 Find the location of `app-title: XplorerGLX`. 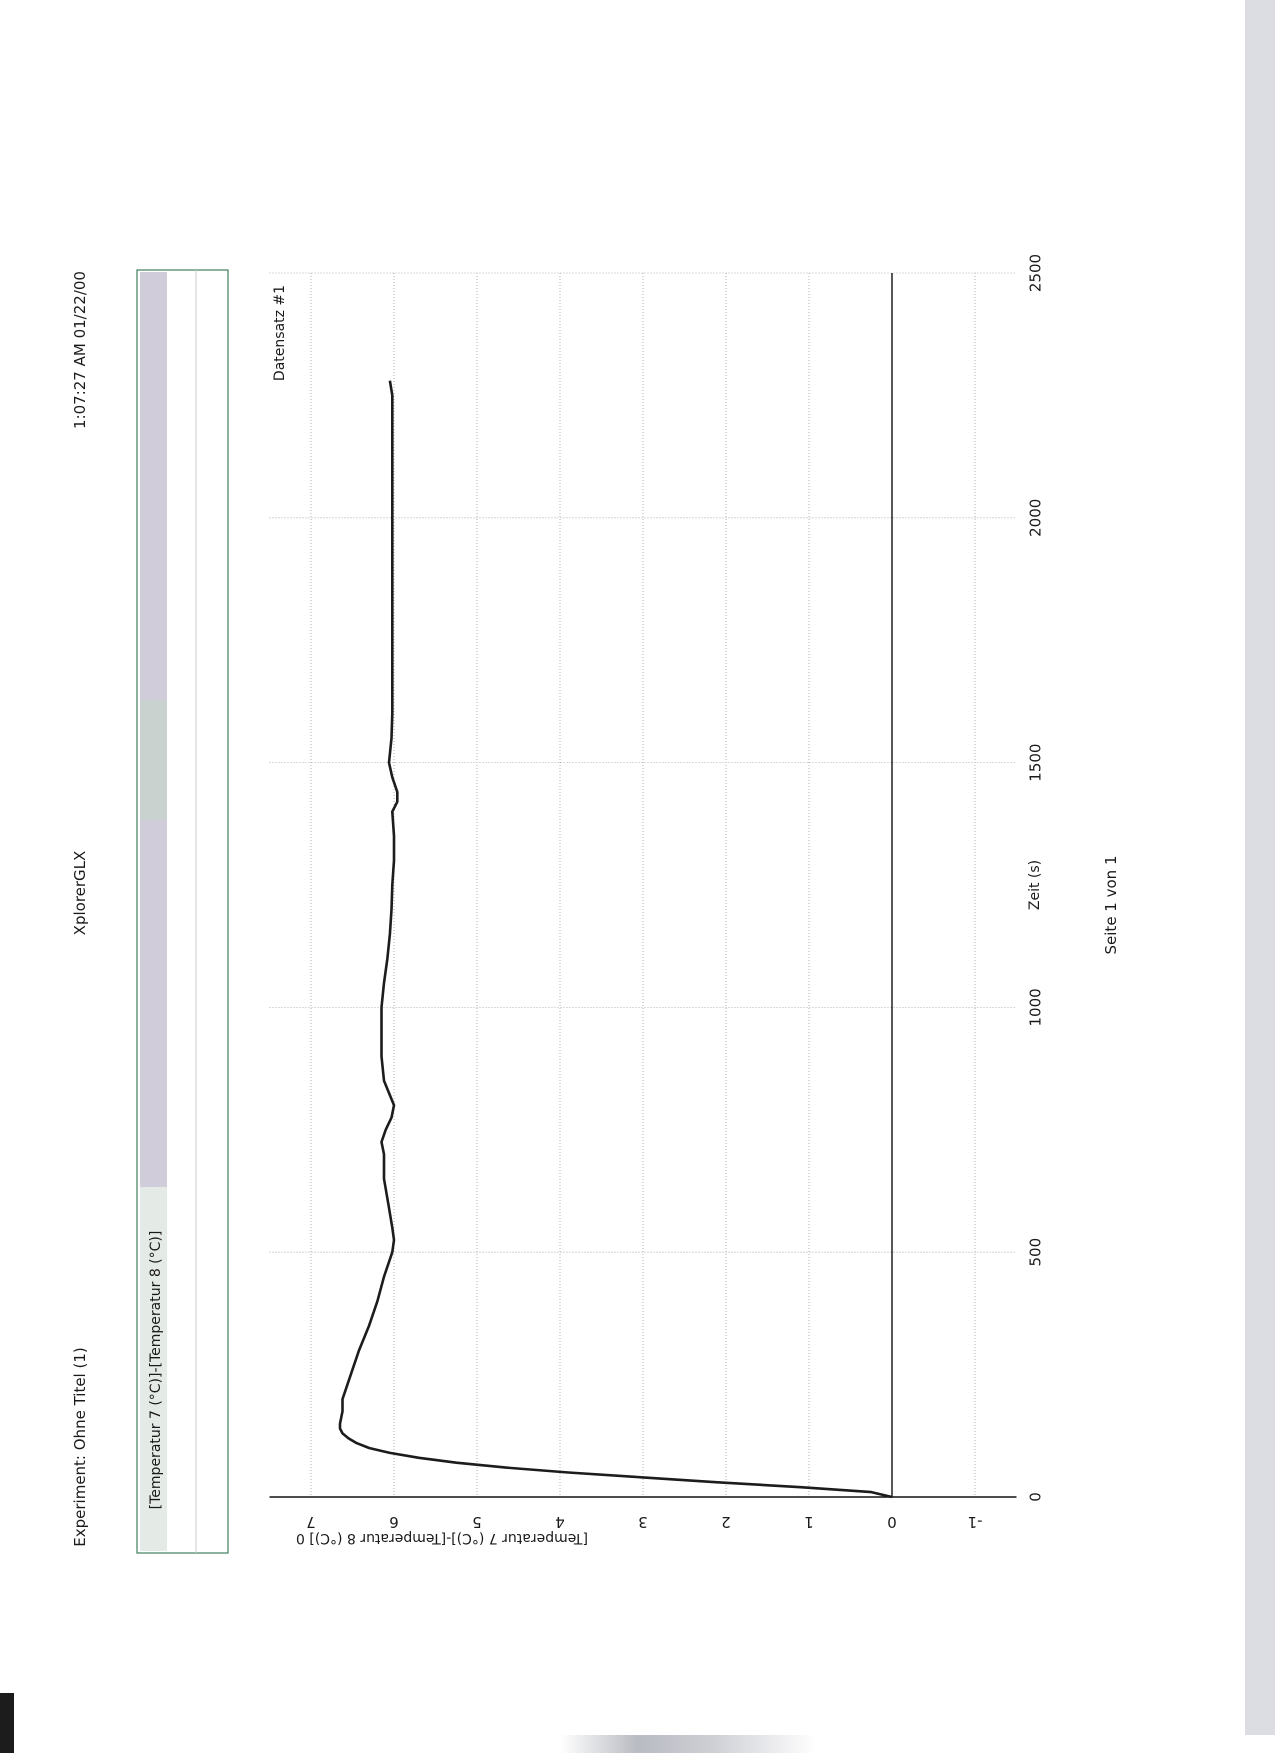

app-title: XplorerGLX is located at coordinates (80, 893).